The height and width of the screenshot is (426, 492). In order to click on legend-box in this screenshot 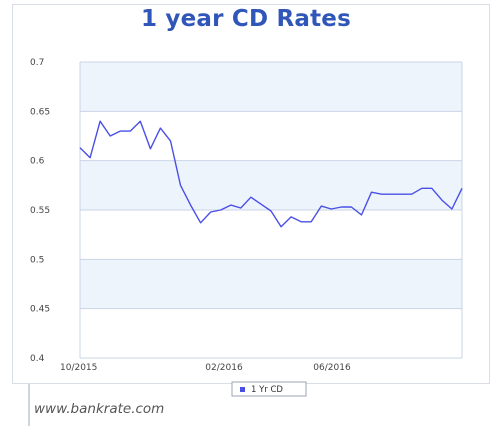, I will do `click(269, 389)`.